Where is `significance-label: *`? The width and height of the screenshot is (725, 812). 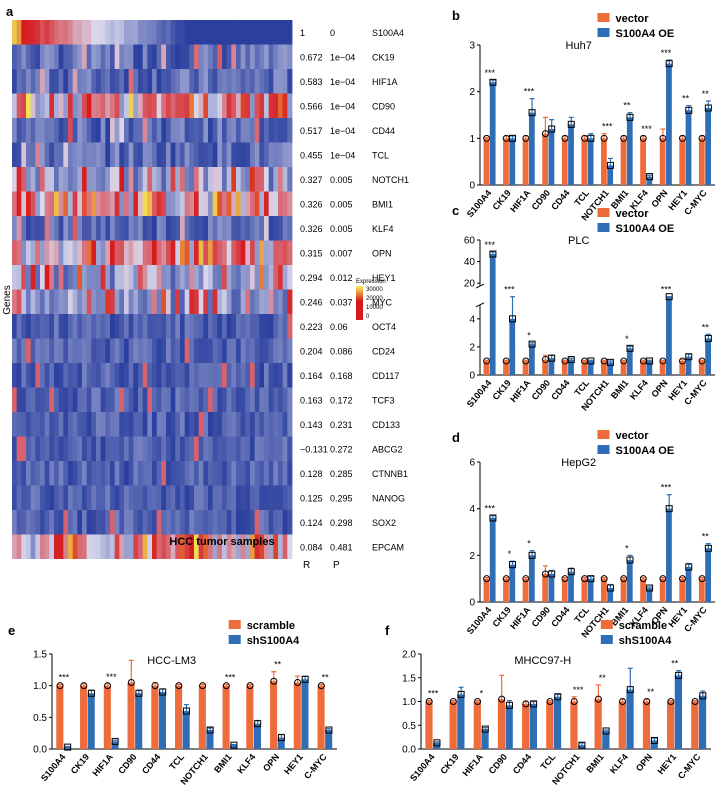
significance-label: * is located at coordinates (510, 554).